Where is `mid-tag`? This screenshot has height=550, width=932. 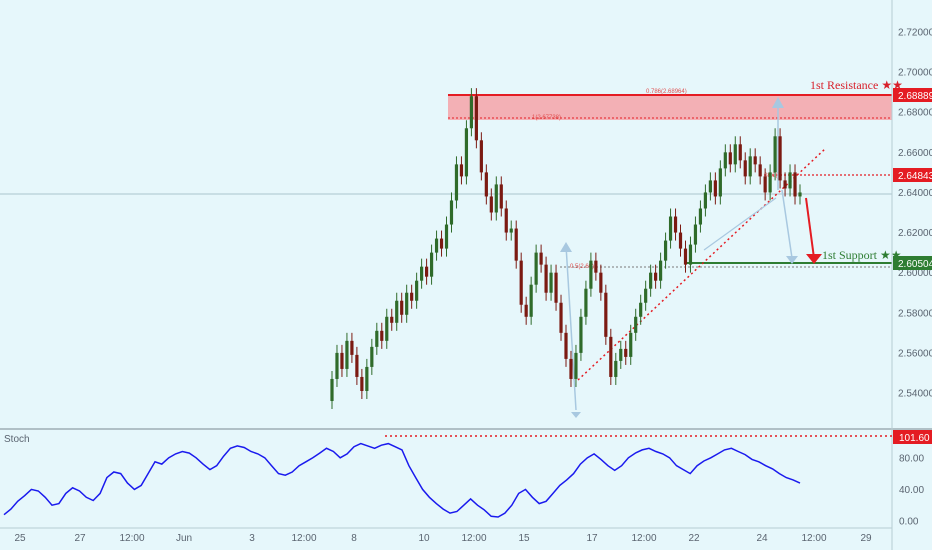 mid-tag is located at coordinates (912, 175).